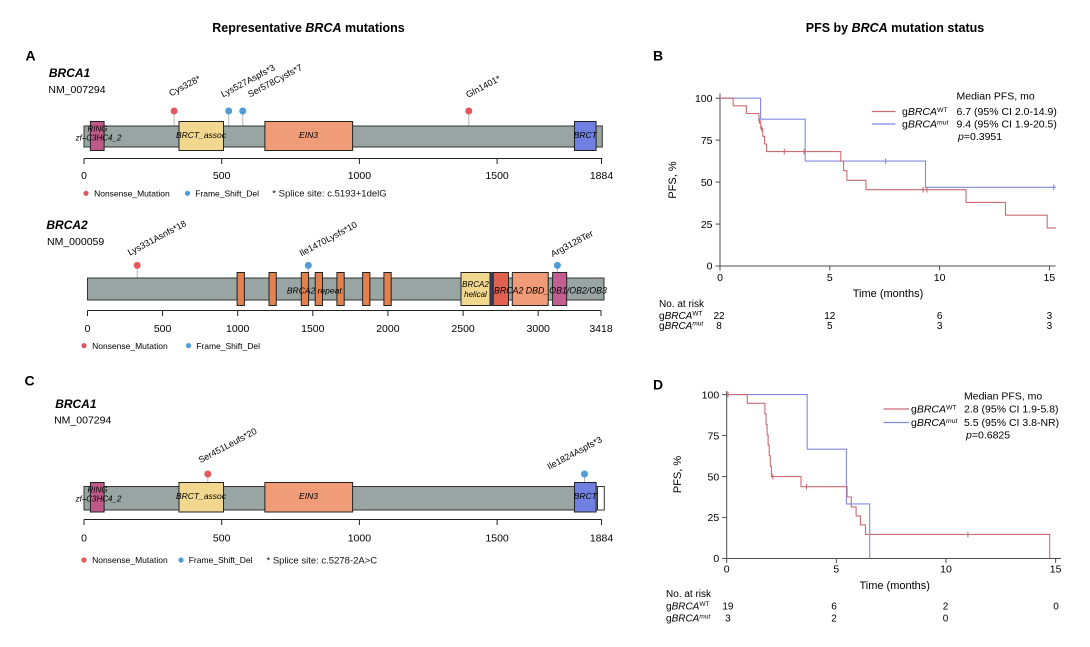 This screenshot has height=647, width=1090. What do you see at coordinates (602, 176) in the screenshot?
I see `svg-text: 1884` at bounding box center [602, 176].